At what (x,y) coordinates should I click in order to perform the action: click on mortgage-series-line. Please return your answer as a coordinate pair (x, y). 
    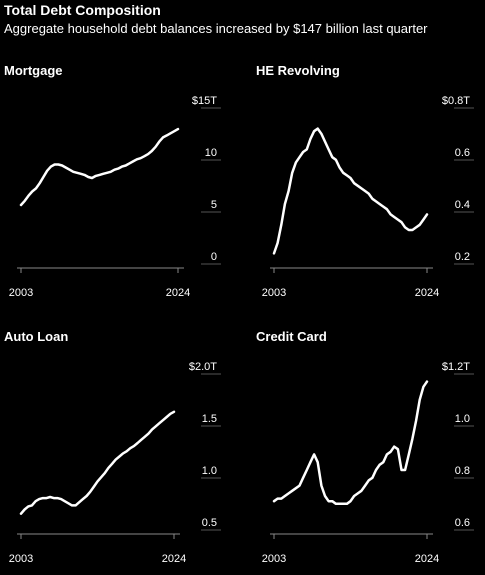
    Looking at the image, I should click on (99, 167).